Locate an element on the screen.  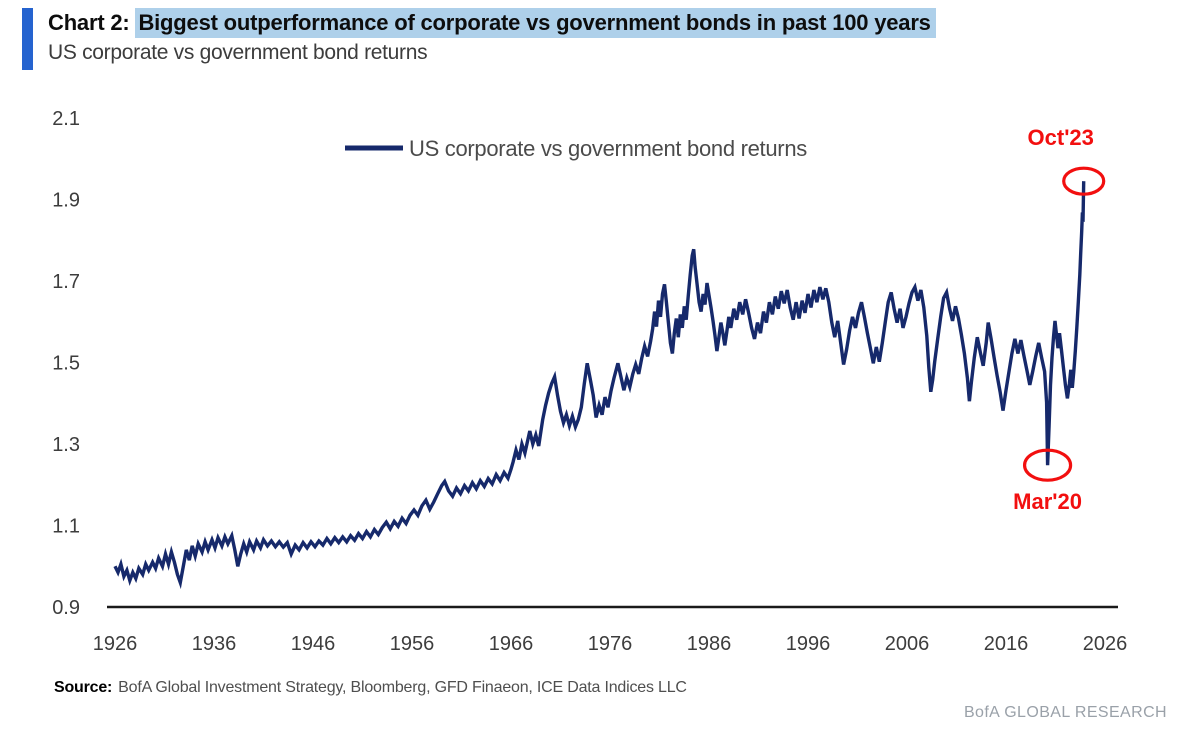
x-axis-tick-label: 1996 is located at coordinates (808, 644).